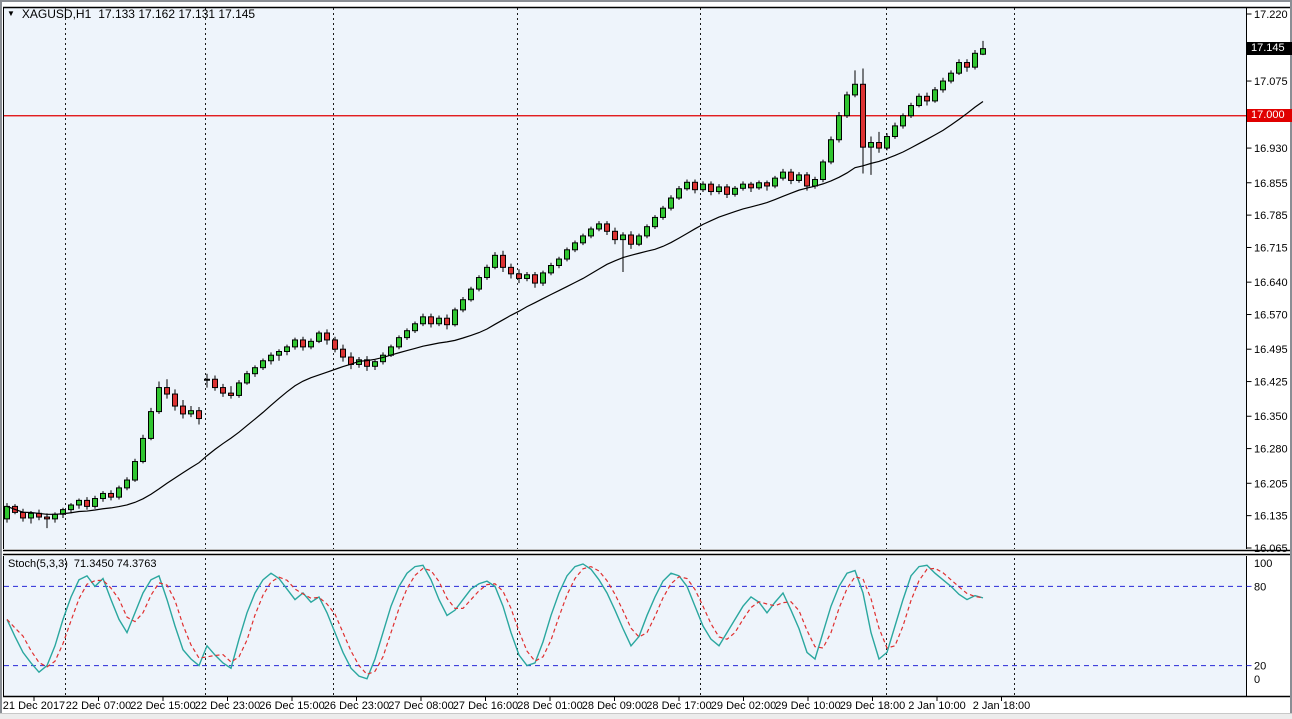 This screenshot has width=1292, height=719. What do you see at coordinates (1271, 350) in the screenshot?
I see `price-tick-label: 16.495` at bounding box center [1271, 350].